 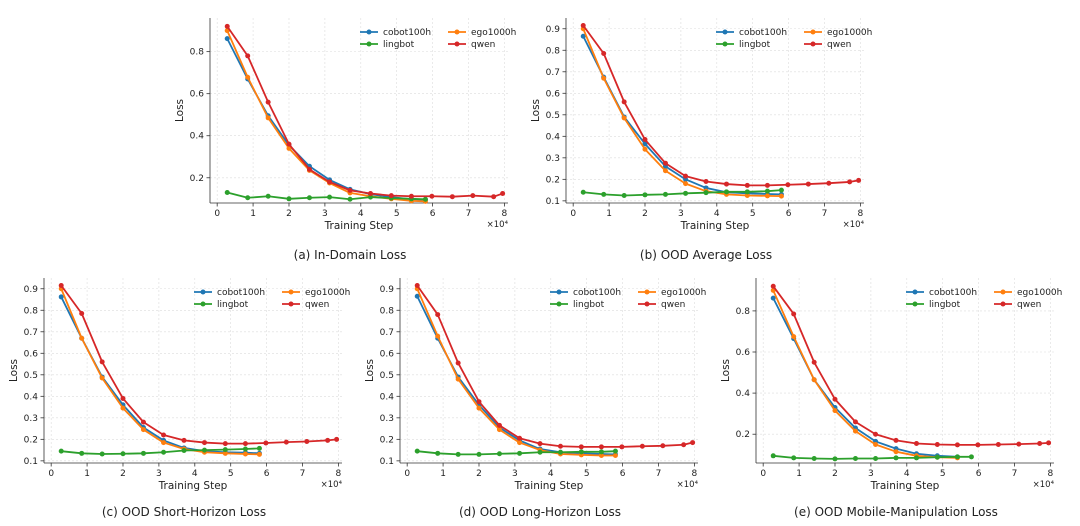 What do you see at coordinates (31, 376) in the screenshot?
I see `y-tick-label: 0.5` at bounding box center [31, 376].